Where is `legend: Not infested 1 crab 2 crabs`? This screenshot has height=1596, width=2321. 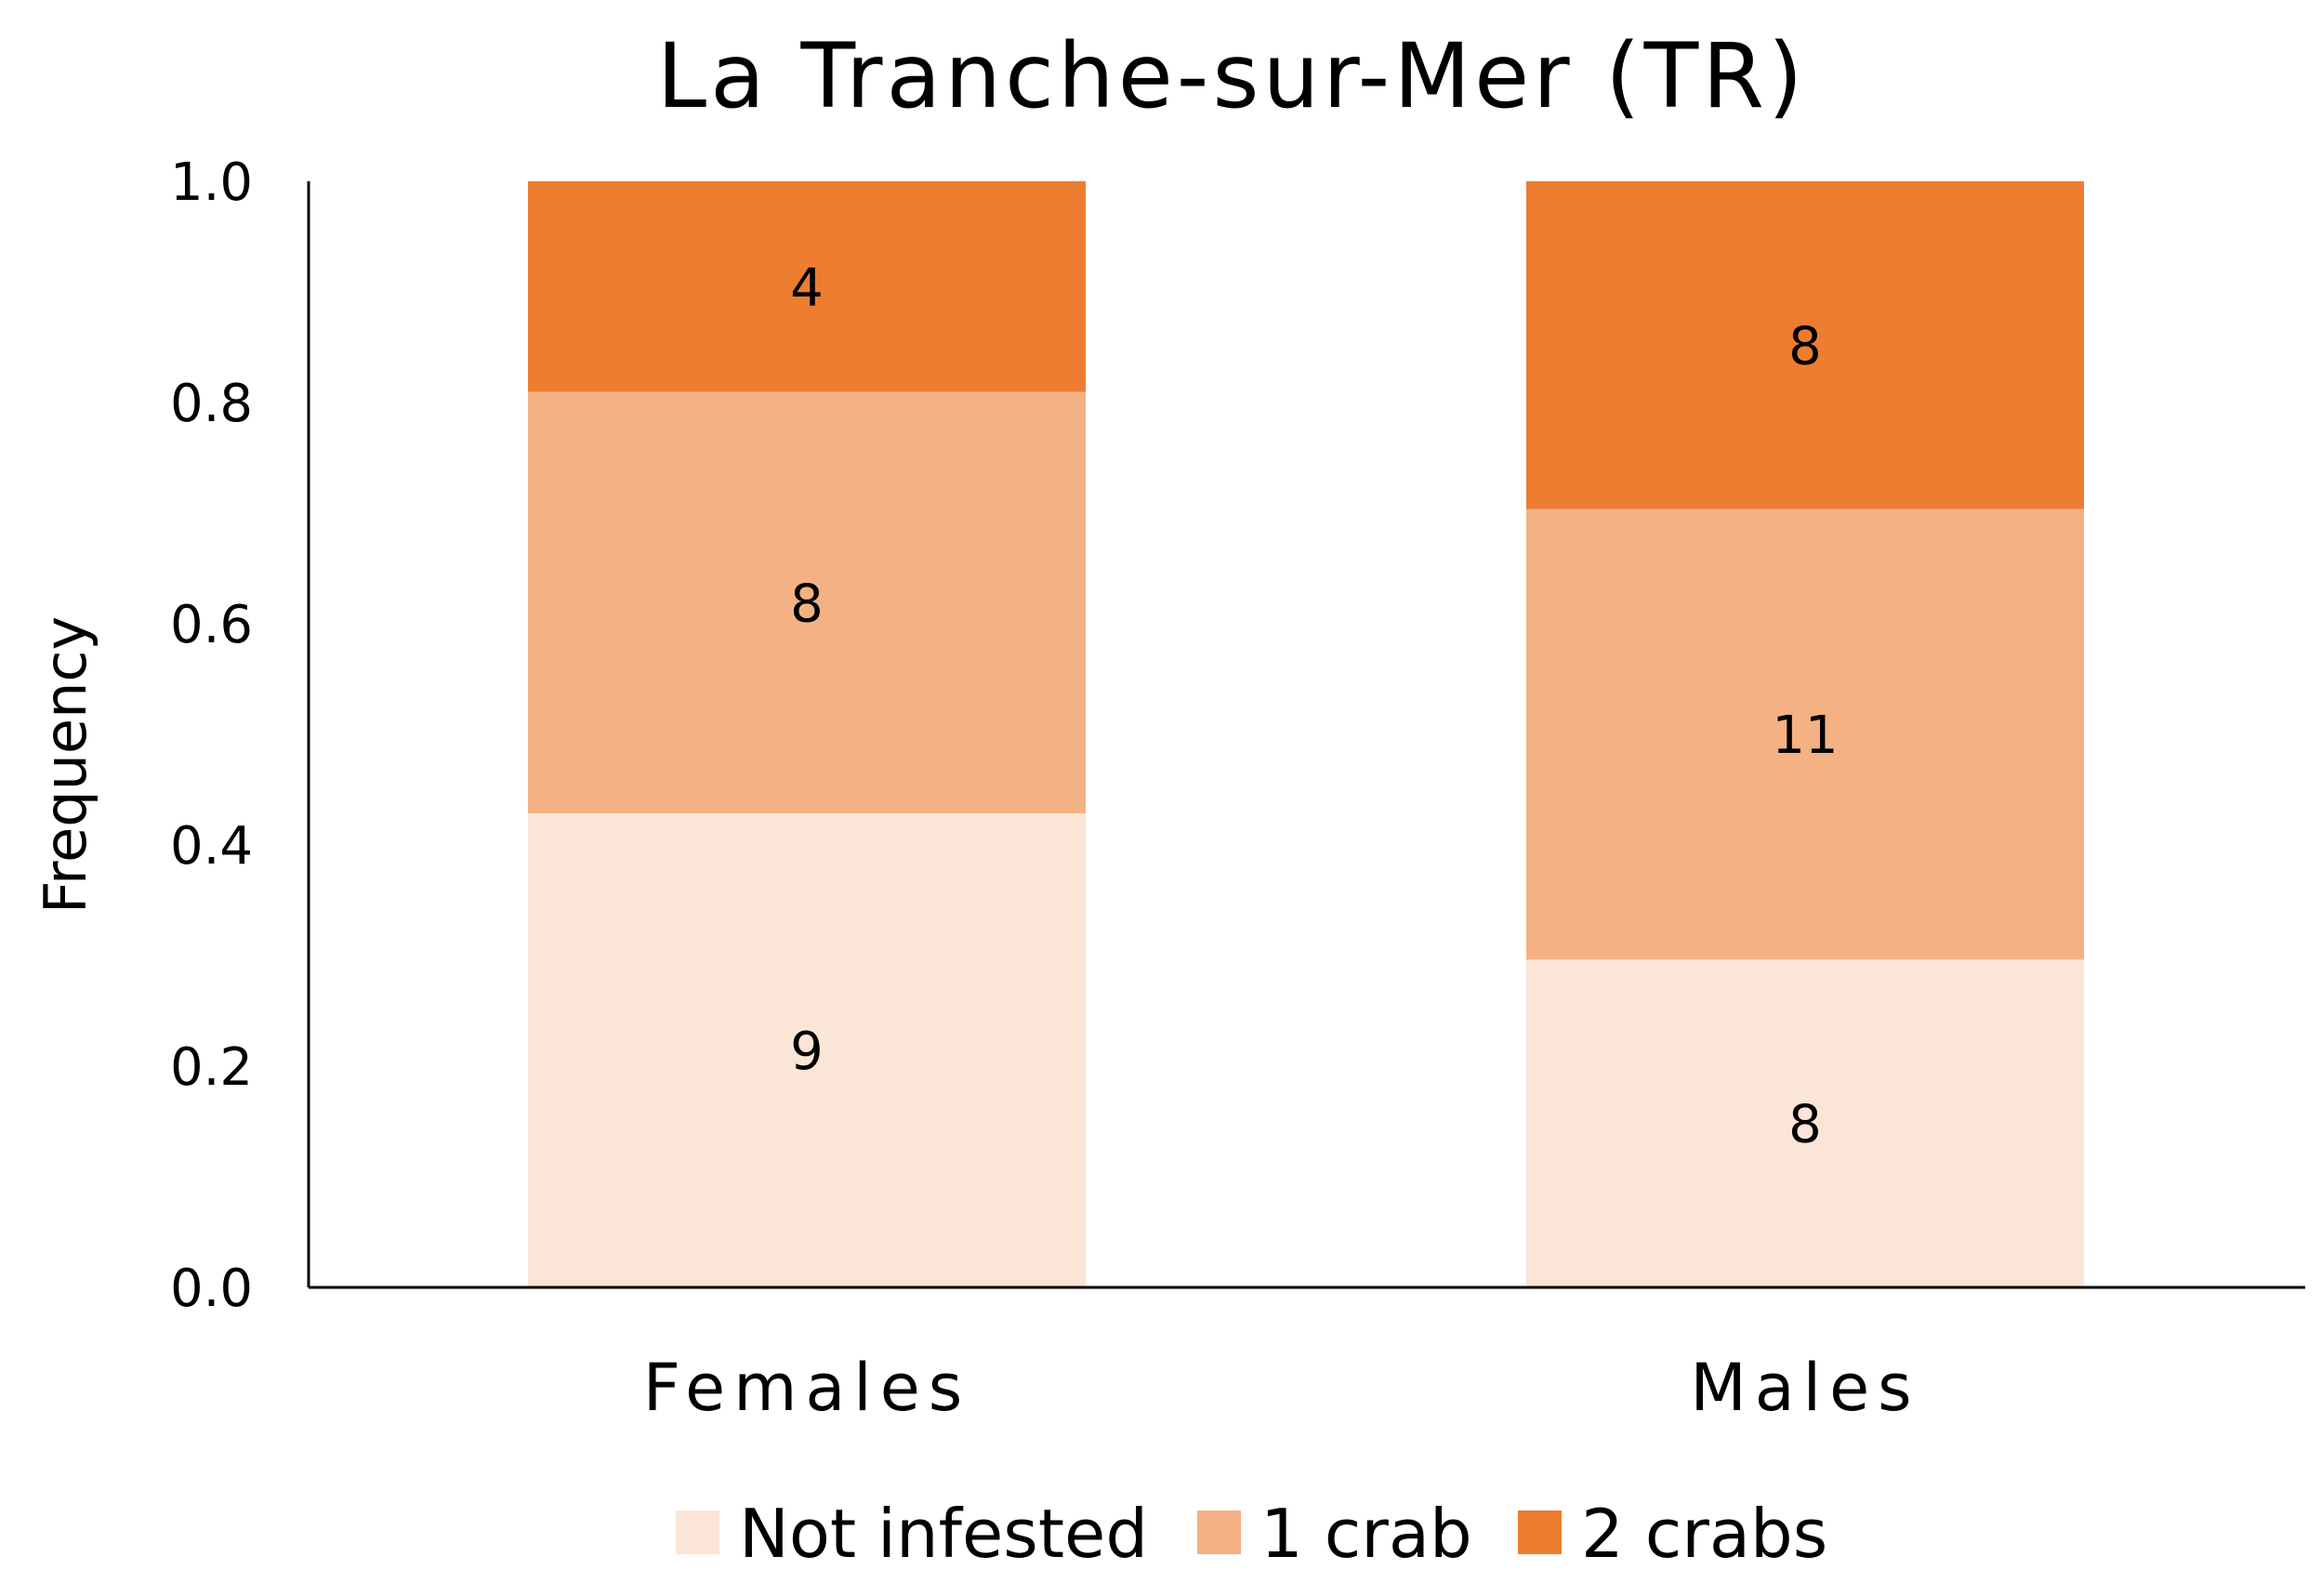
legend: Not infested 1 crab 2 crabs is located at coordinates (1251, 1534).